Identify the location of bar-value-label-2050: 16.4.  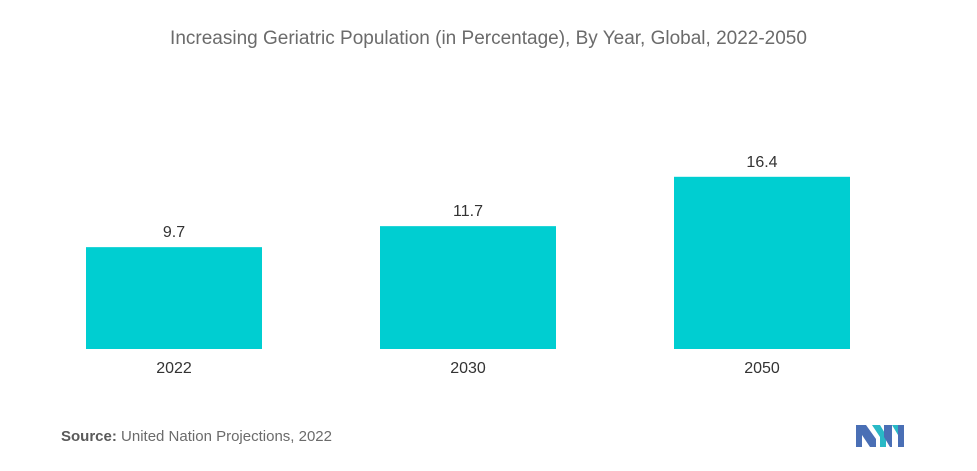
(761, 162).